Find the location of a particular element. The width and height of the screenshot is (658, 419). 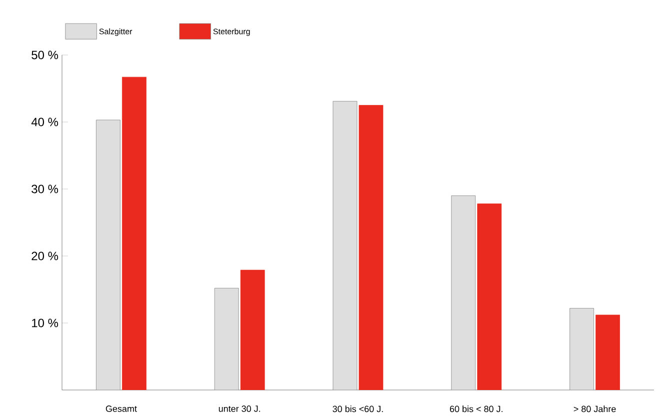

x-tick-label: unter 30 J. is located at coordinates (239, 409).